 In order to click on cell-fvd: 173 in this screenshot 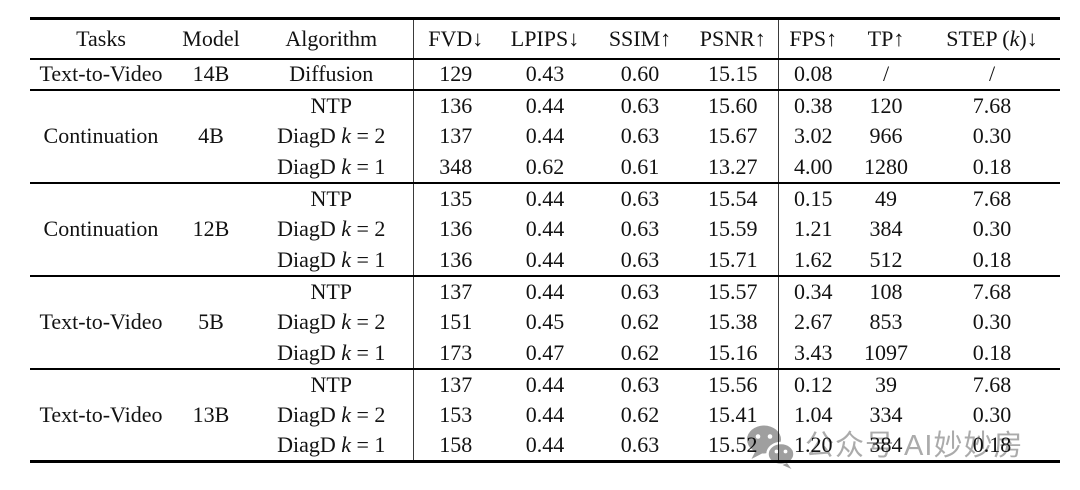, I will do `click(455, 353)`.